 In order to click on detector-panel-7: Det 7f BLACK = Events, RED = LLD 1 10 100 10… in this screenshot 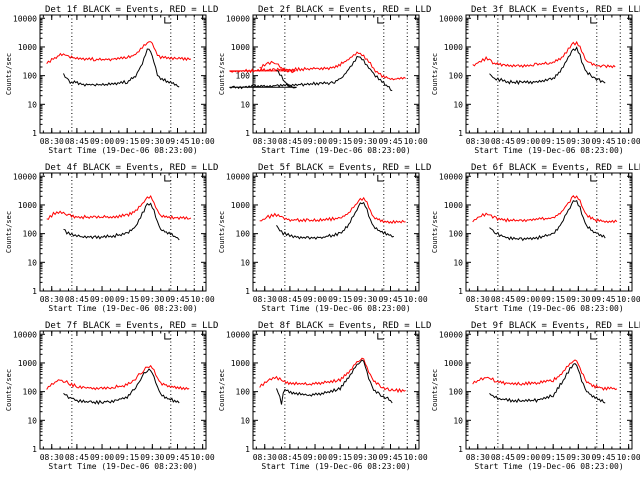, I will do `click(111, 396)`.